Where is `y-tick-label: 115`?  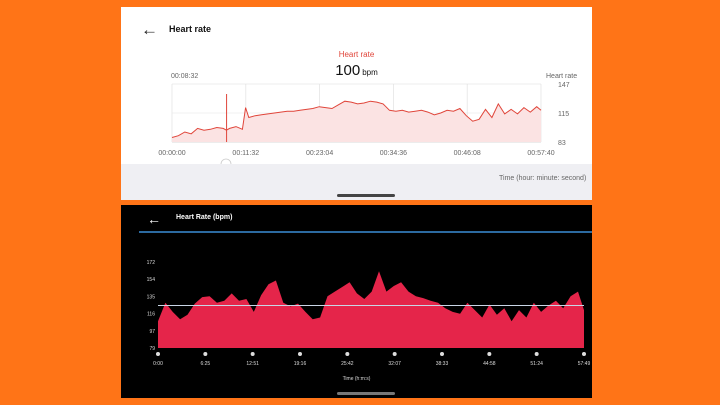 y-tick-label: 115 is located at coordinates (563, 114).